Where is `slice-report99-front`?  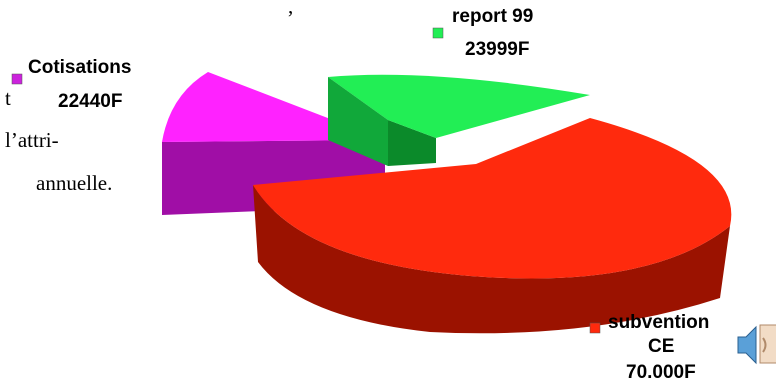 slice-report99-front is located at coordinates (358, 121).